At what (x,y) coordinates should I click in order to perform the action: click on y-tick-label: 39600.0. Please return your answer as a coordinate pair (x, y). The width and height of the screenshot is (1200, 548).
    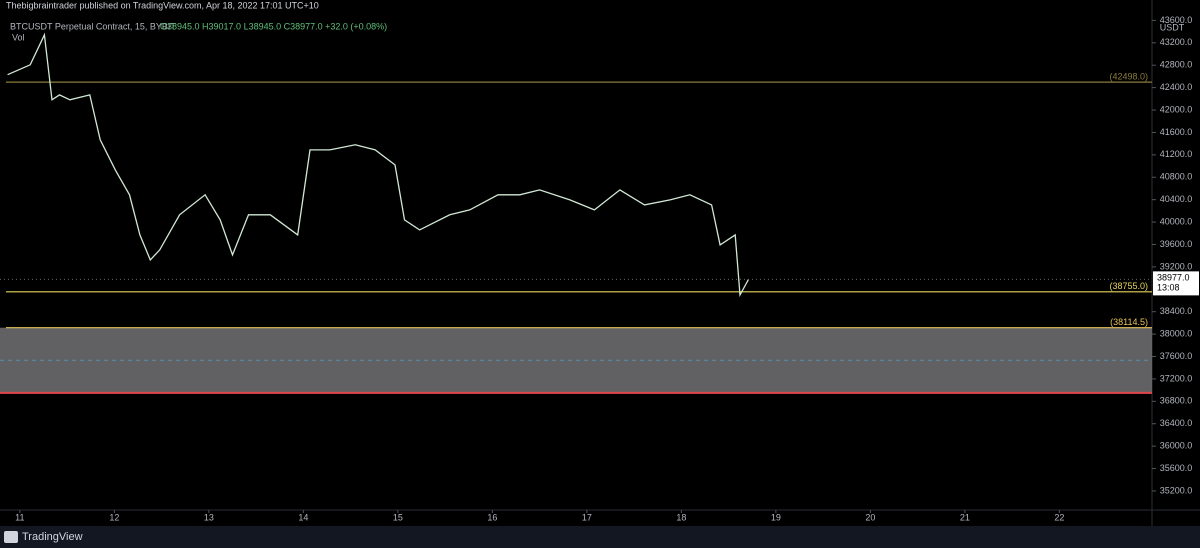
    Looking at the image, I should click on (1176, 244).